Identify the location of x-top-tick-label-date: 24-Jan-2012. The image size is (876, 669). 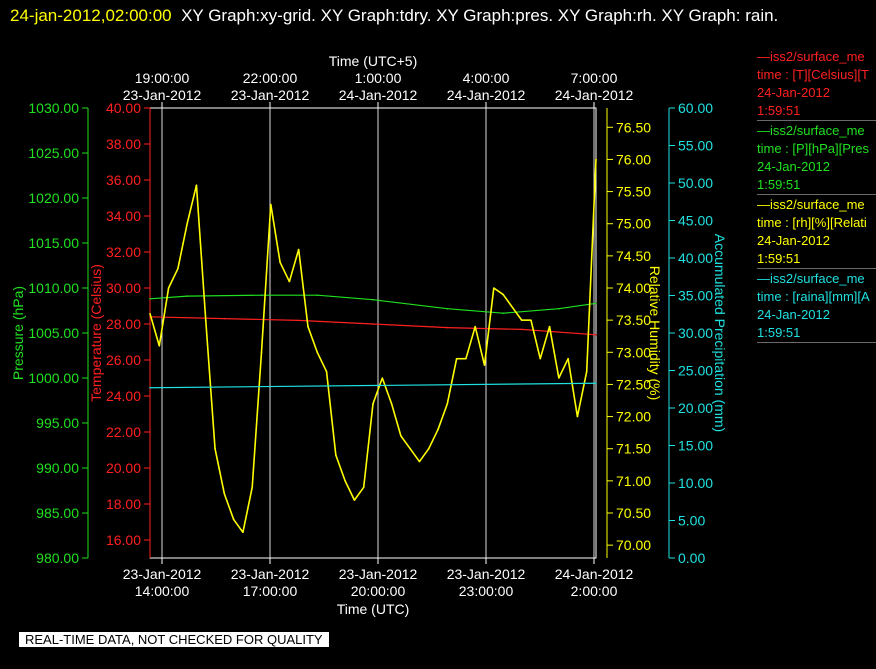
(378, 95).